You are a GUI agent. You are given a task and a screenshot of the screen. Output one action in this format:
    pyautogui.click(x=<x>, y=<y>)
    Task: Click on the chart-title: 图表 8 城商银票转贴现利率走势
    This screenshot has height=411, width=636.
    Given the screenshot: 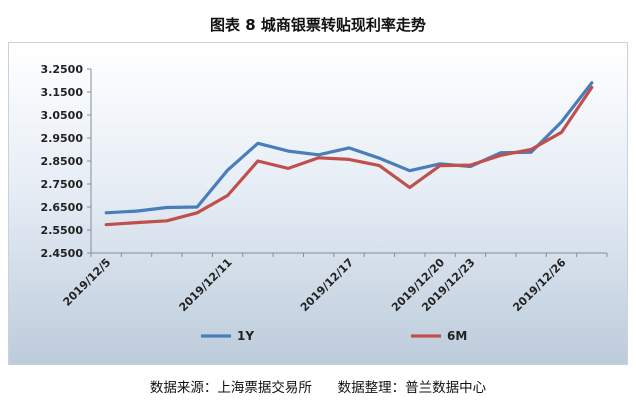 What is the action you would take?
    pyautogui.click(x=318, y=25)
    